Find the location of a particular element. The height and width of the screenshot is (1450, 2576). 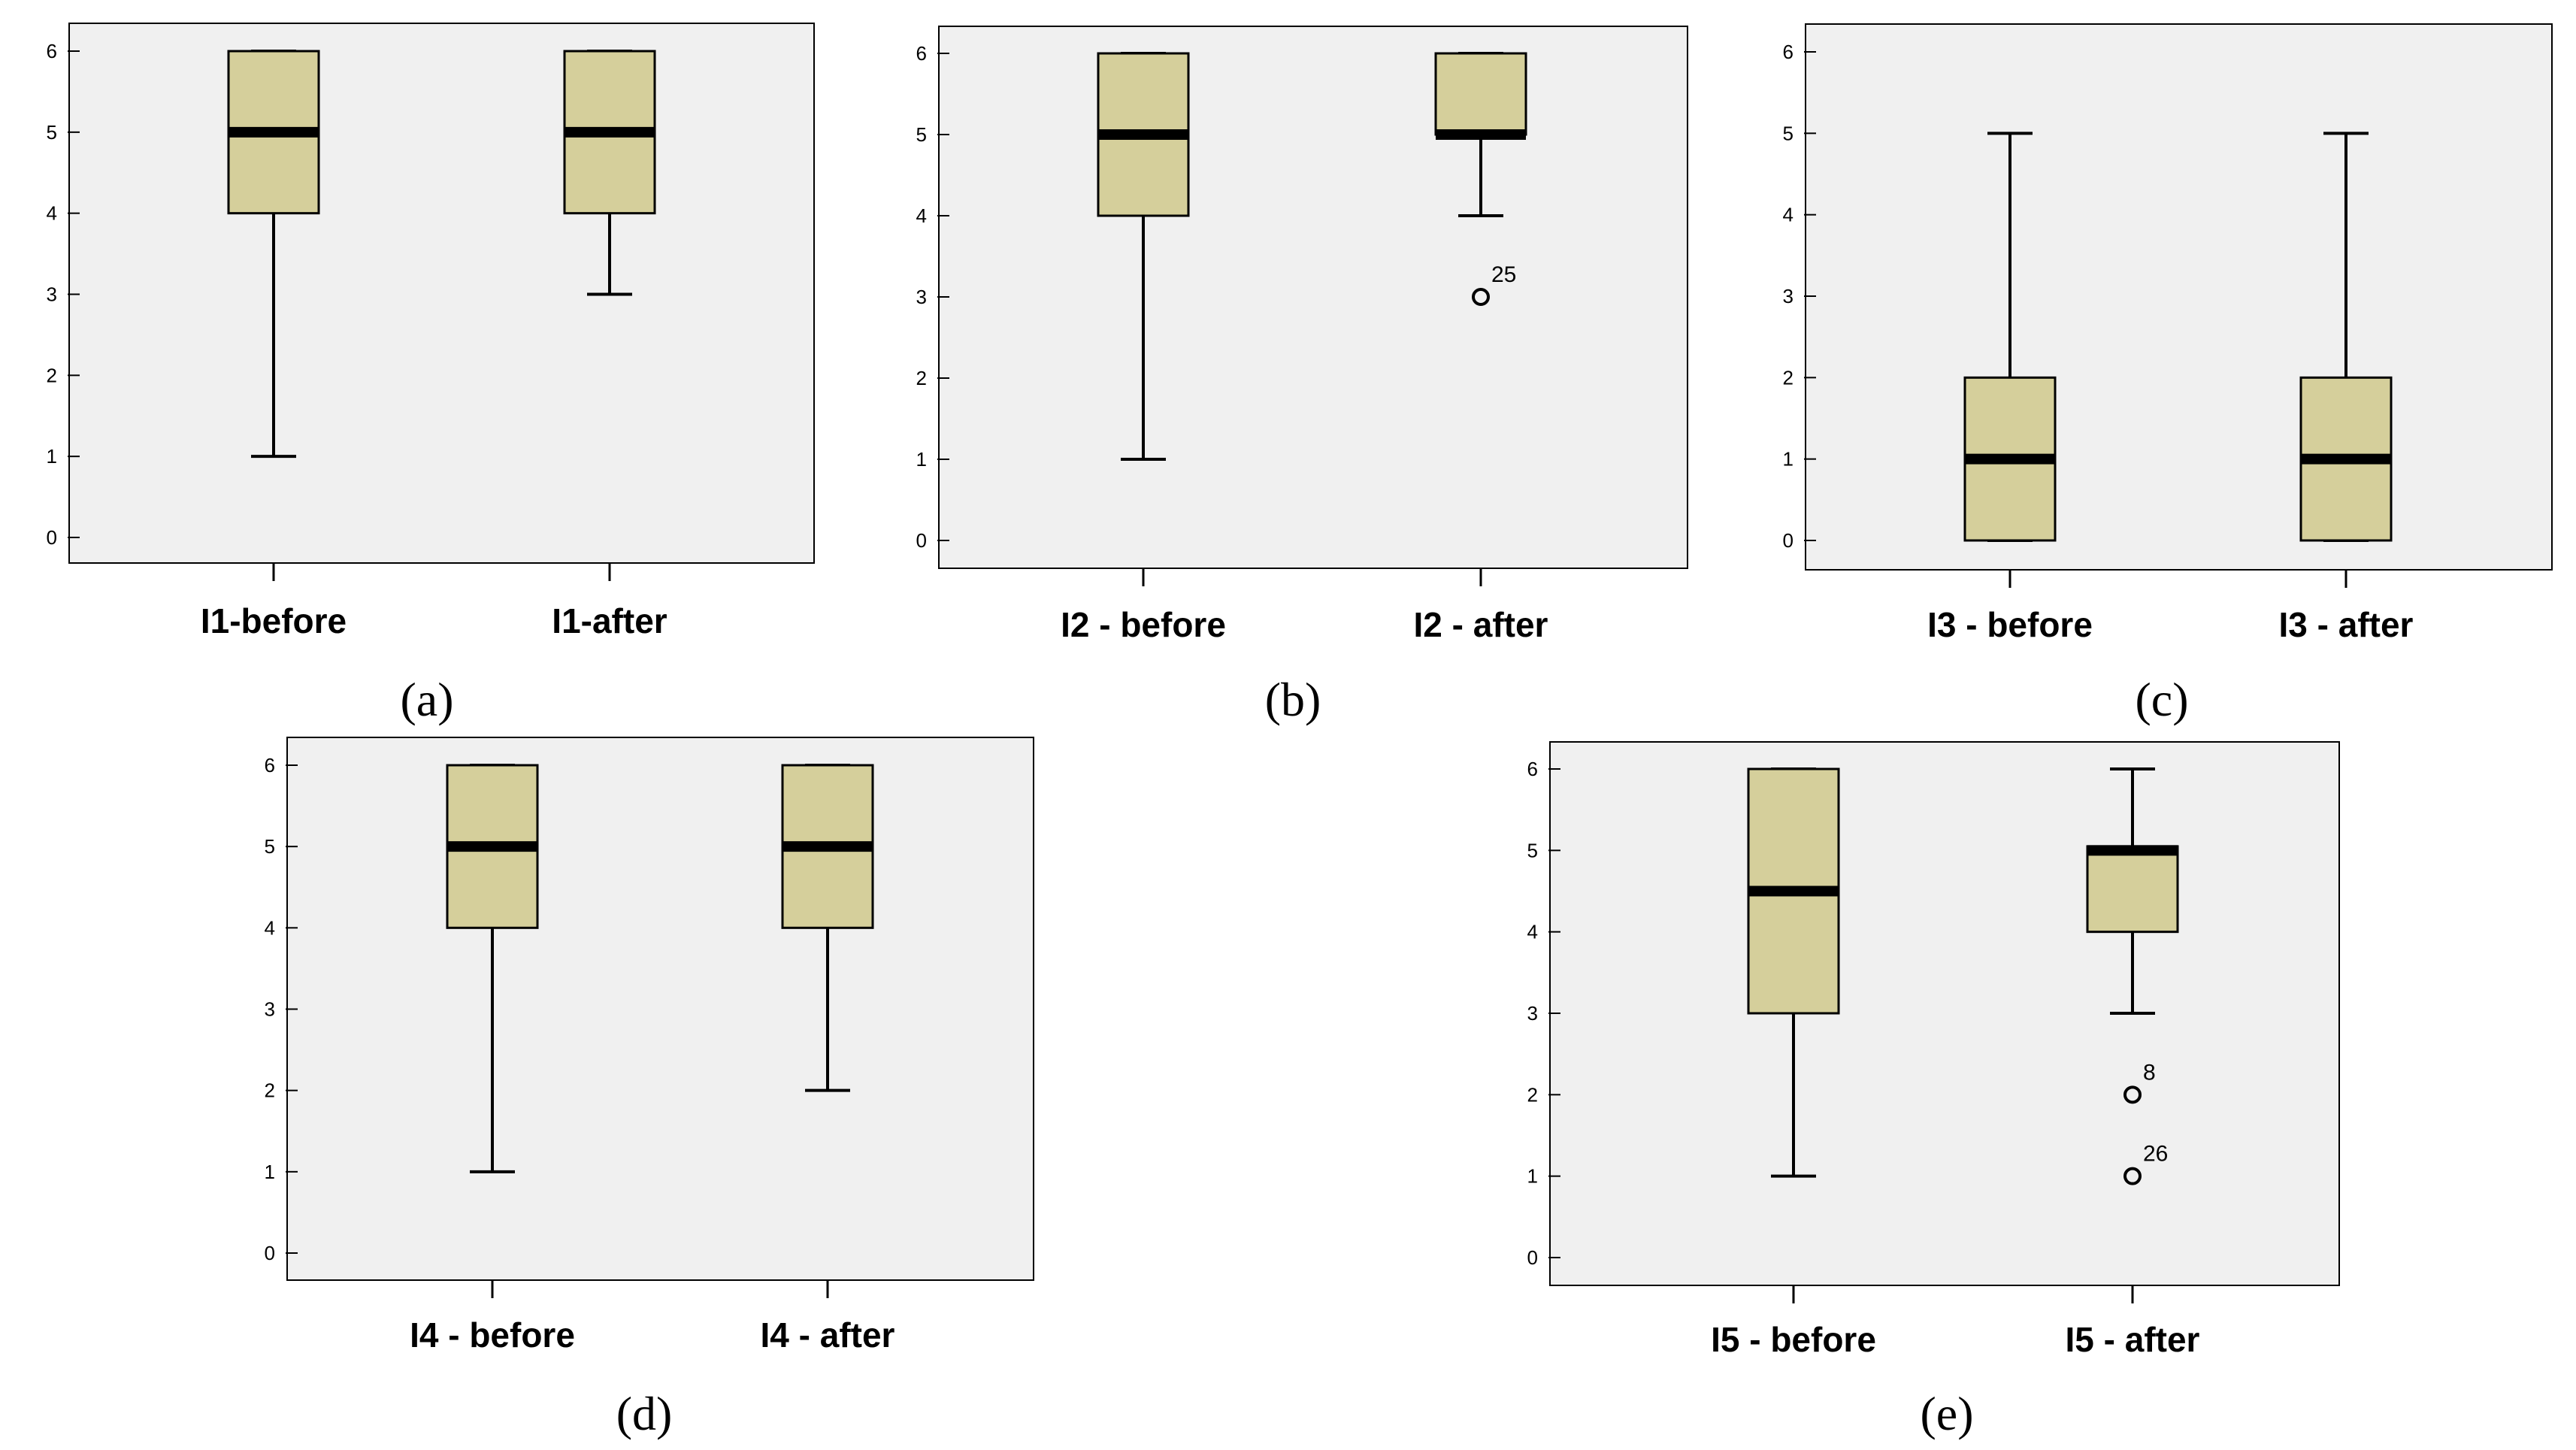

panel-label: (c) is located at coordinates (2161, 699).